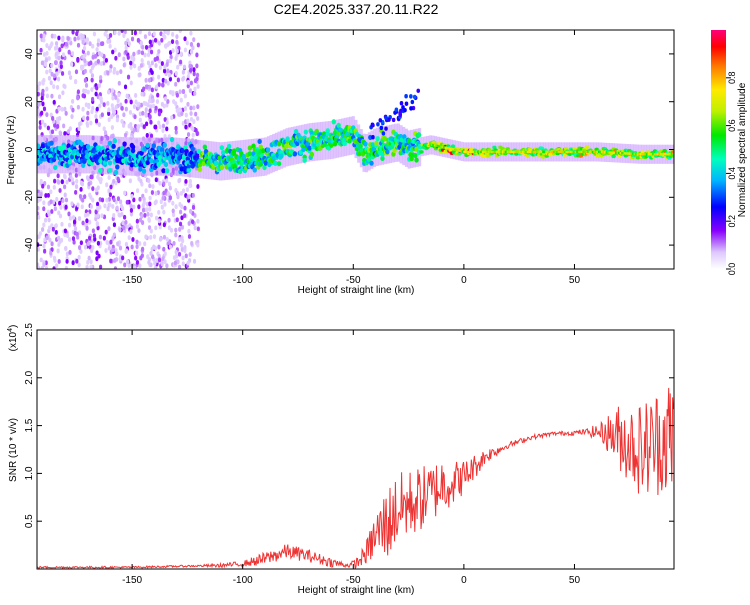 The image size is (750, 605). I want to click on x-tick-label: 0, so click(464, 580).